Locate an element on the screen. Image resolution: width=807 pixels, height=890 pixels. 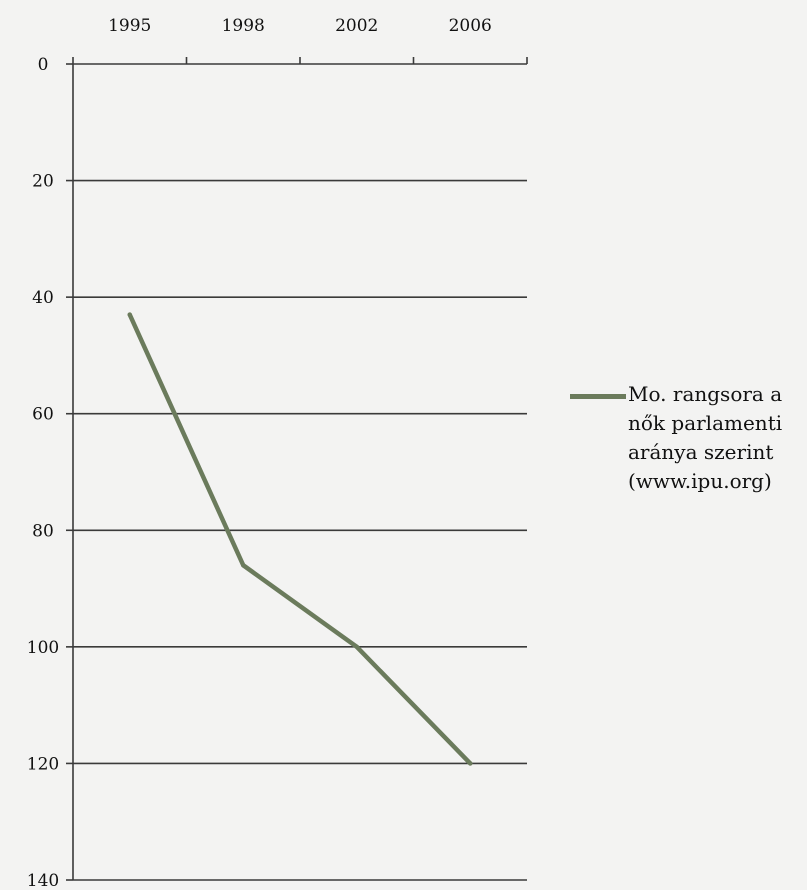
x-tick-label-1998: 1998 is located at coordinates (243, 26).